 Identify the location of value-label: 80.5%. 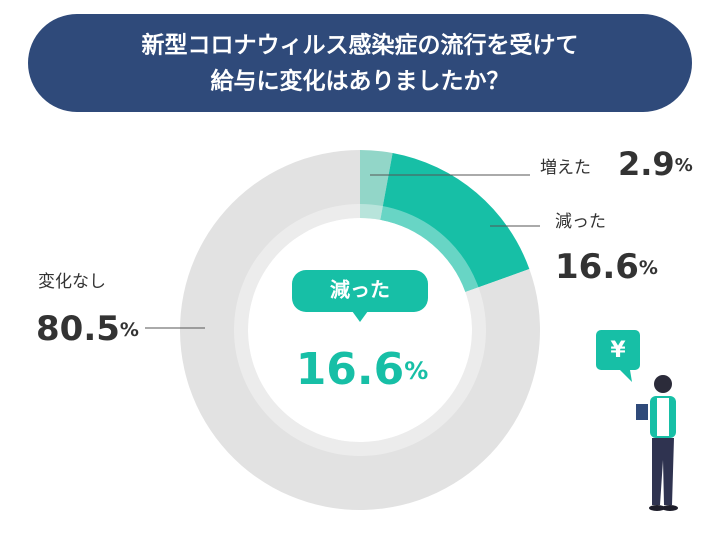
(87, 329).